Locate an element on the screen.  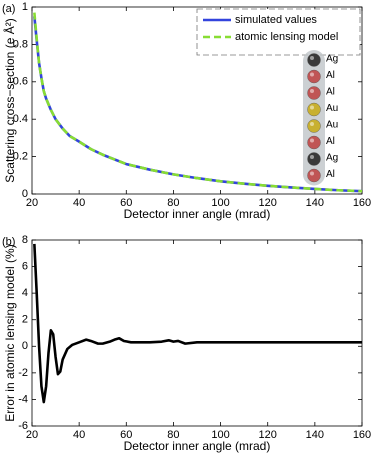
y-tick-label: -6 is located at coordinates (23, 426).